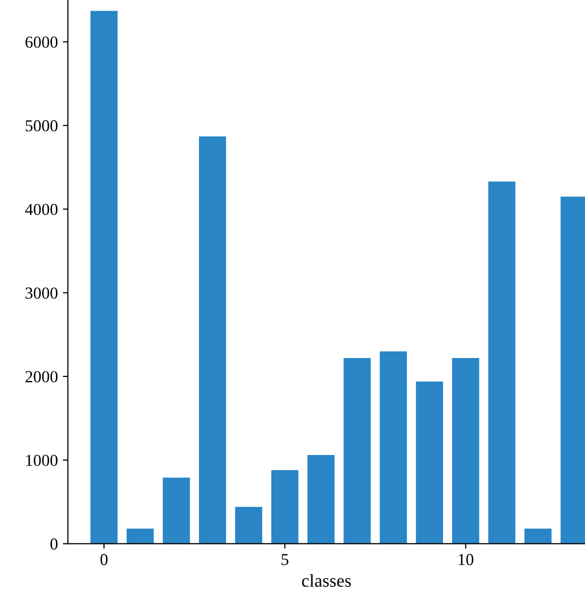  I want to click on x-axis-title: classes, so click(326, 580).